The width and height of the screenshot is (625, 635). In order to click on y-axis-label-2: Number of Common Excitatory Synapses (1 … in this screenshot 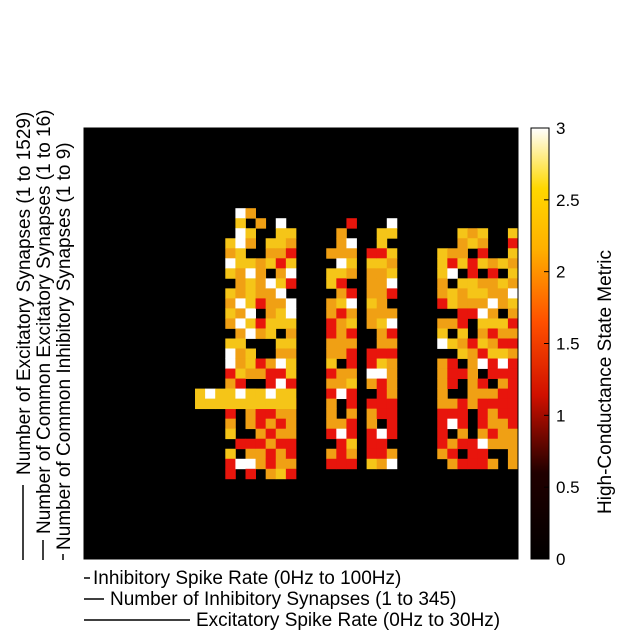, I will do `click(44, 321)`.